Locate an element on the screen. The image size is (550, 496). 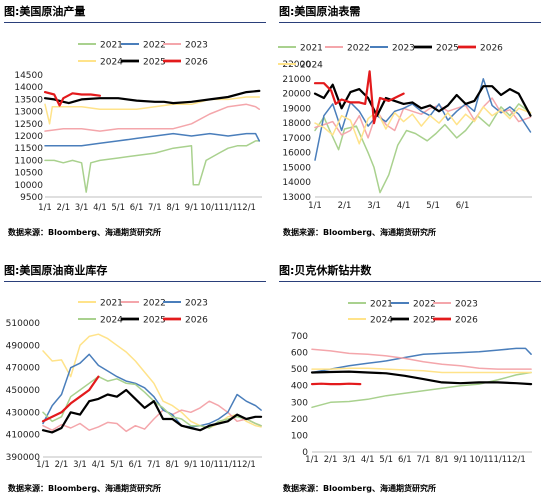
y-tick-label: 15000 is located at coordinates (296, 168).